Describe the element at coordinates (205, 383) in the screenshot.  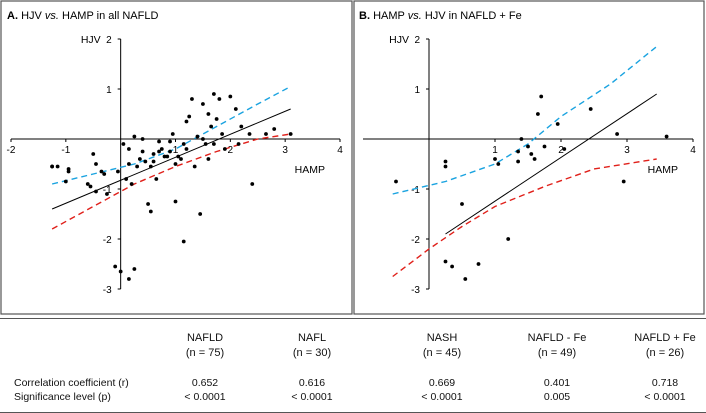
I see `cell-r-nafld: 0.652` at that location.